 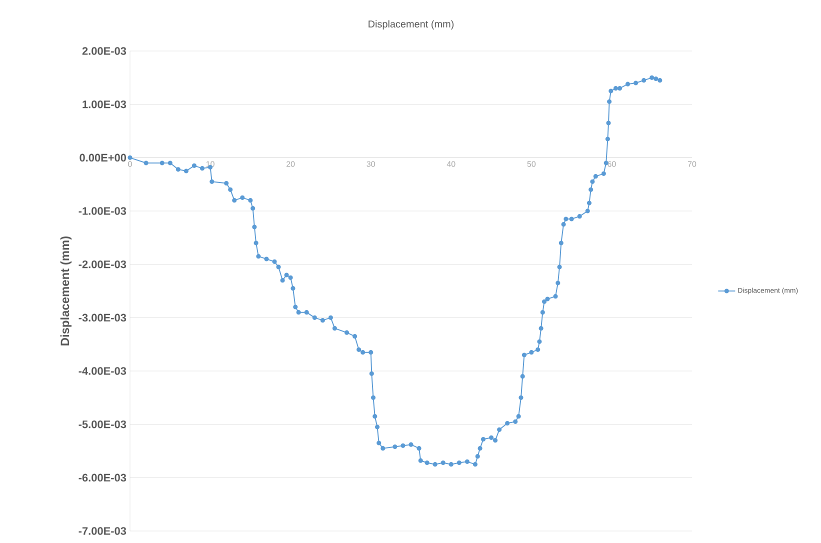 I want to click on y-tick-label: -3.00E-03, so click(x=102, y=318).